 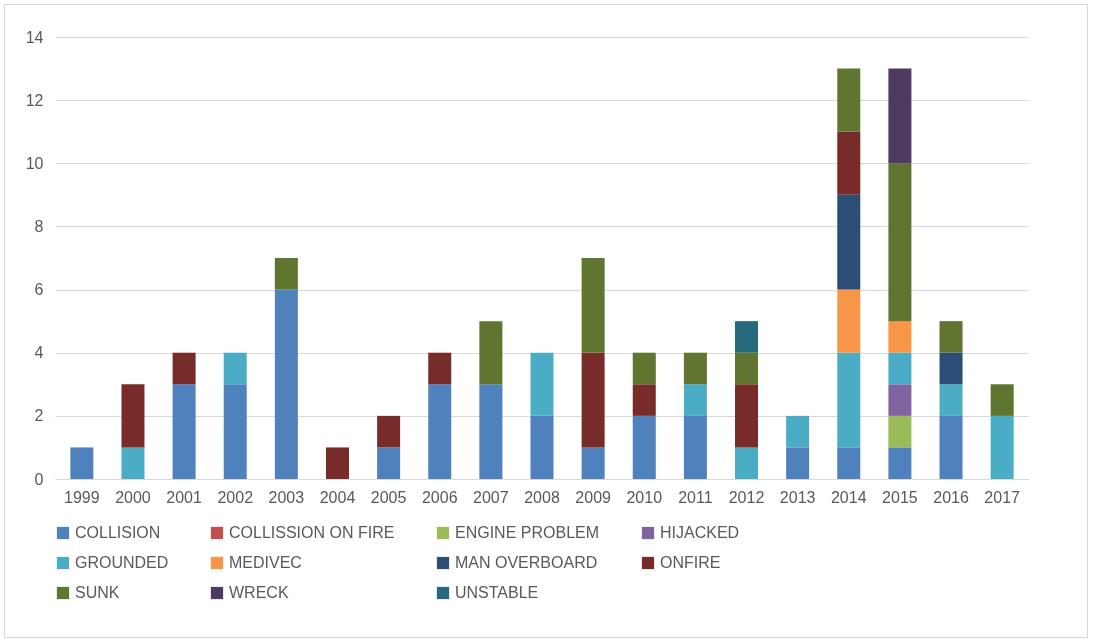 What do you see at coordinates (235, 497) in the screenshot?
I see `x-tick-label: 2002` at bounding box center [235, 497].